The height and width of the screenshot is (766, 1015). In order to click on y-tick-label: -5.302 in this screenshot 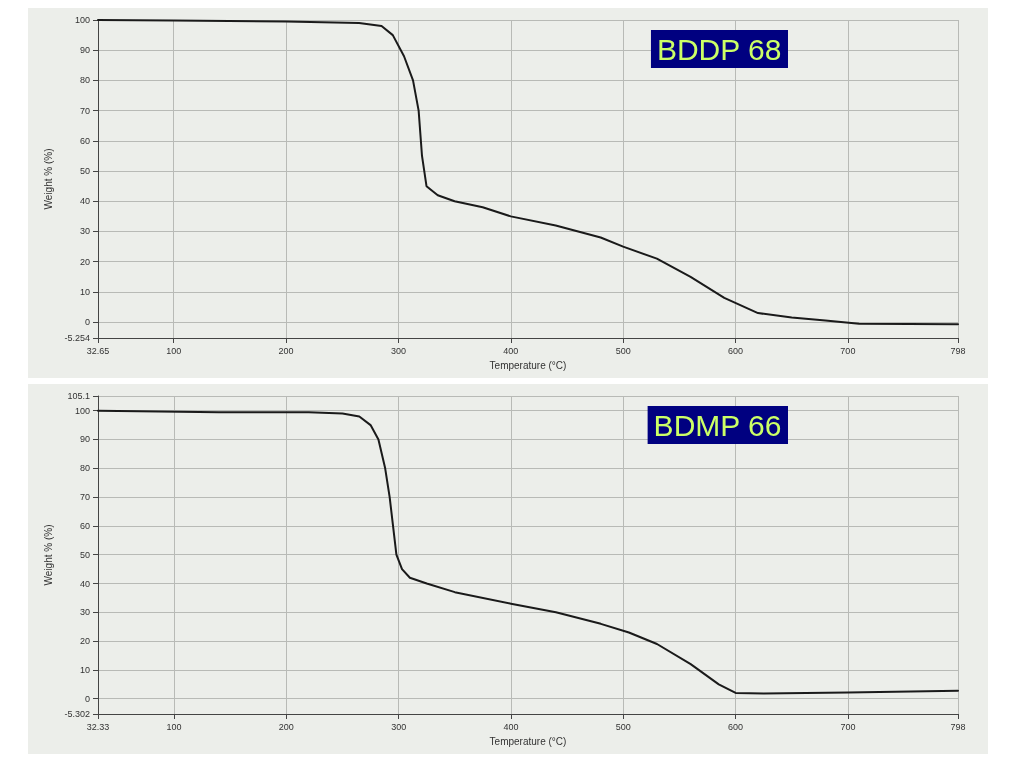, I will do `click(77, 714)`.